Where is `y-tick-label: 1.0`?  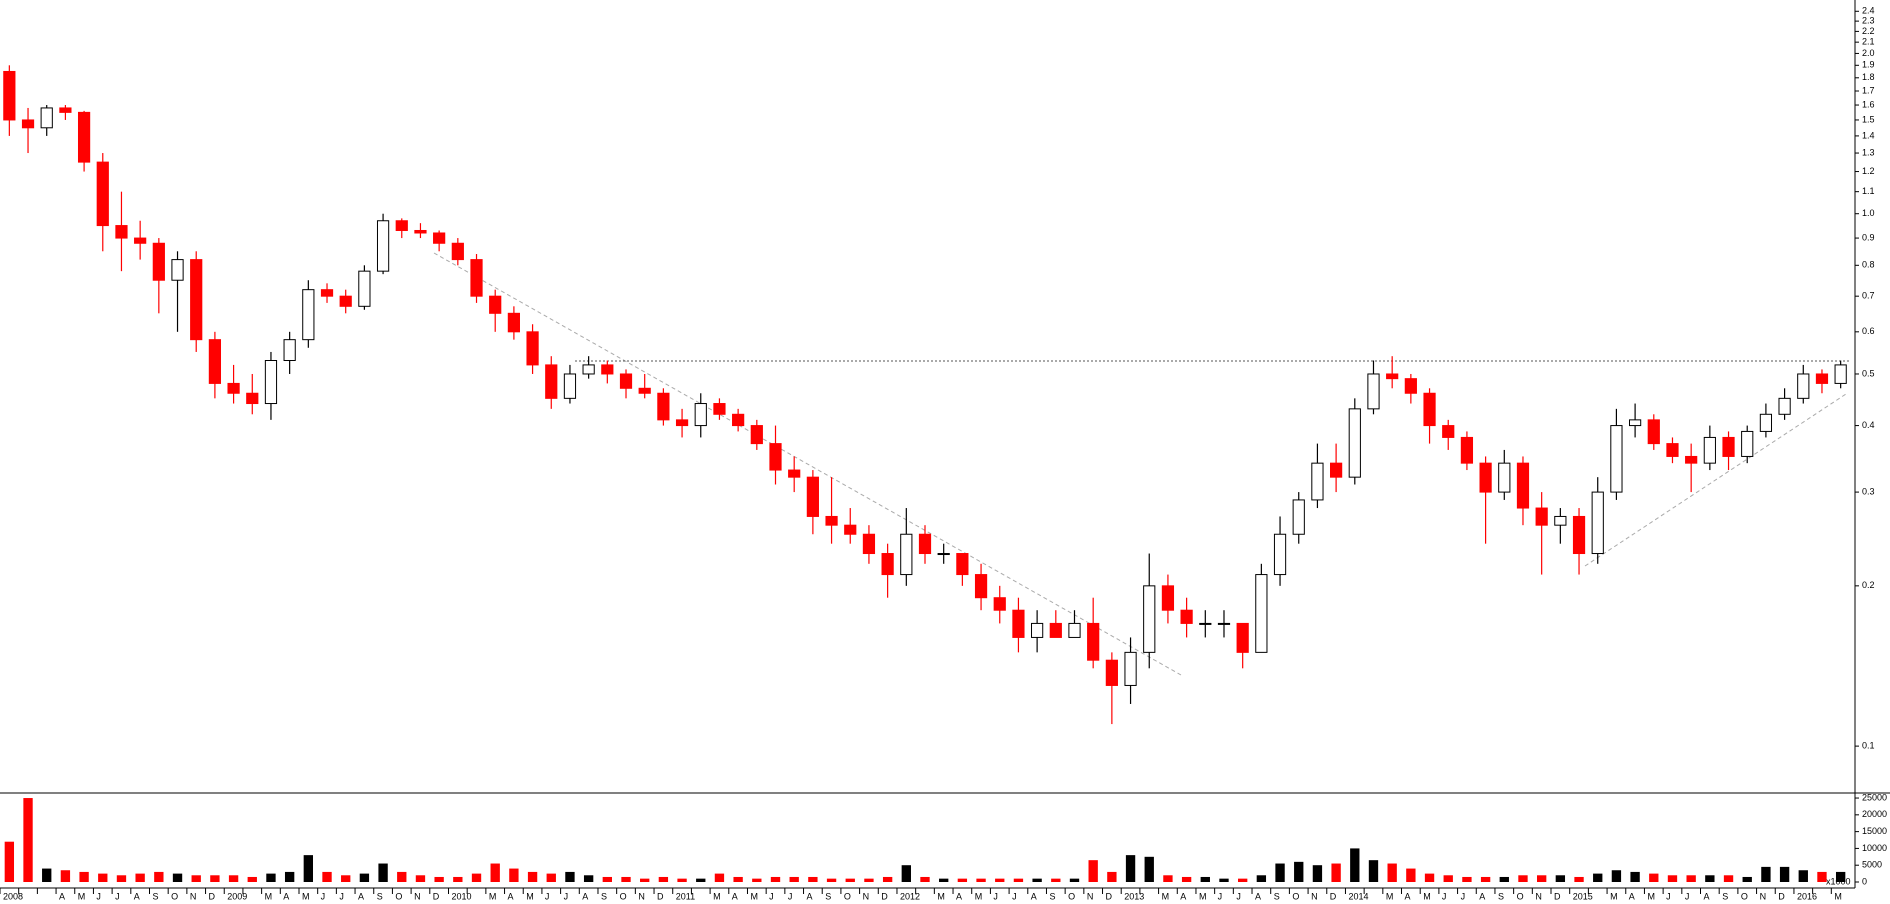 y-tick-label: 1.0 is located at coordinates (1868, 213).